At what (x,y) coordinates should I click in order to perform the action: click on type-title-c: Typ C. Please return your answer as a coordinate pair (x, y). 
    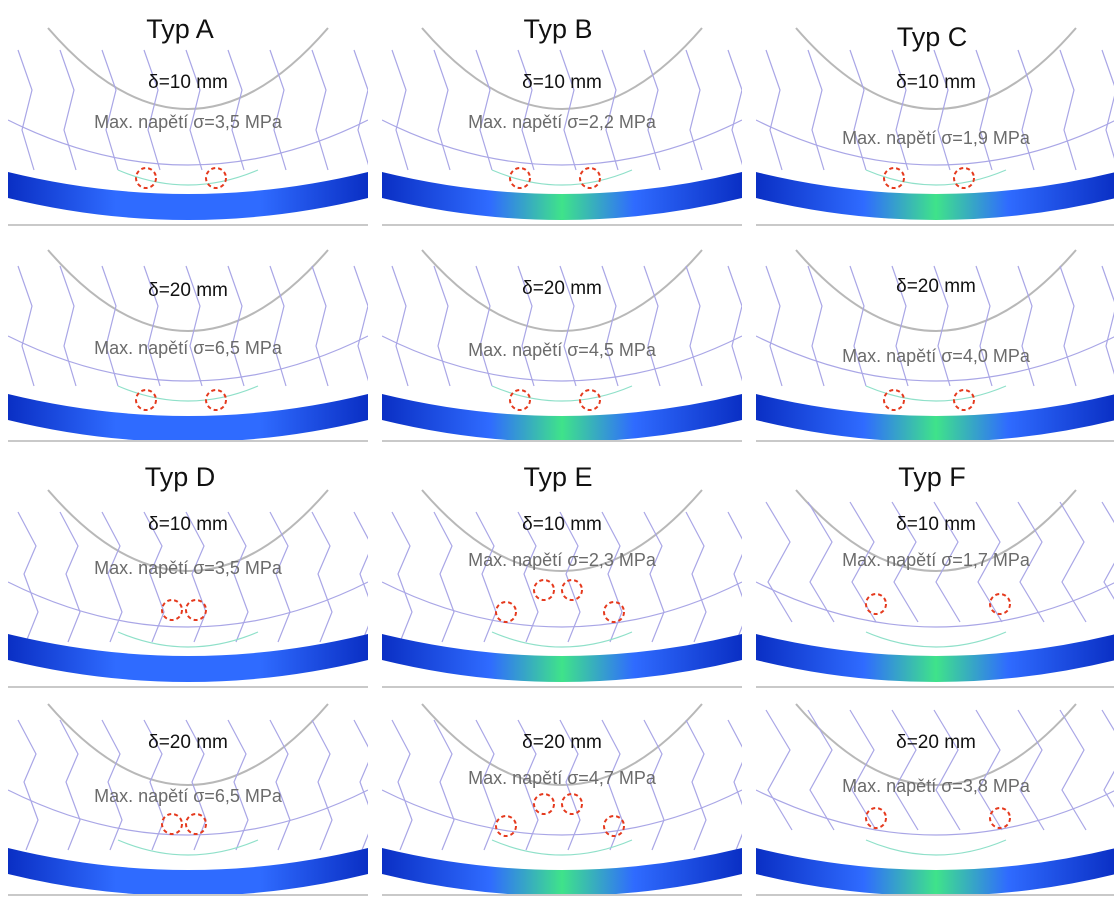
    Looking at the image, I should click on (932, 37).